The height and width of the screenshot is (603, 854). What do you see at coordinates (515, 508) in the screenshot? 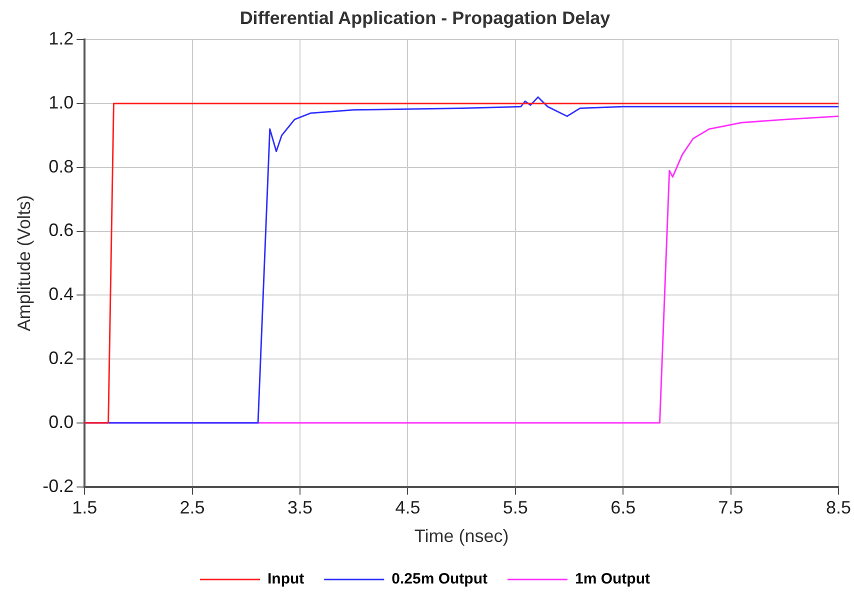
I see `x-tick-label: 5.5` at bounding box center [515, 508].